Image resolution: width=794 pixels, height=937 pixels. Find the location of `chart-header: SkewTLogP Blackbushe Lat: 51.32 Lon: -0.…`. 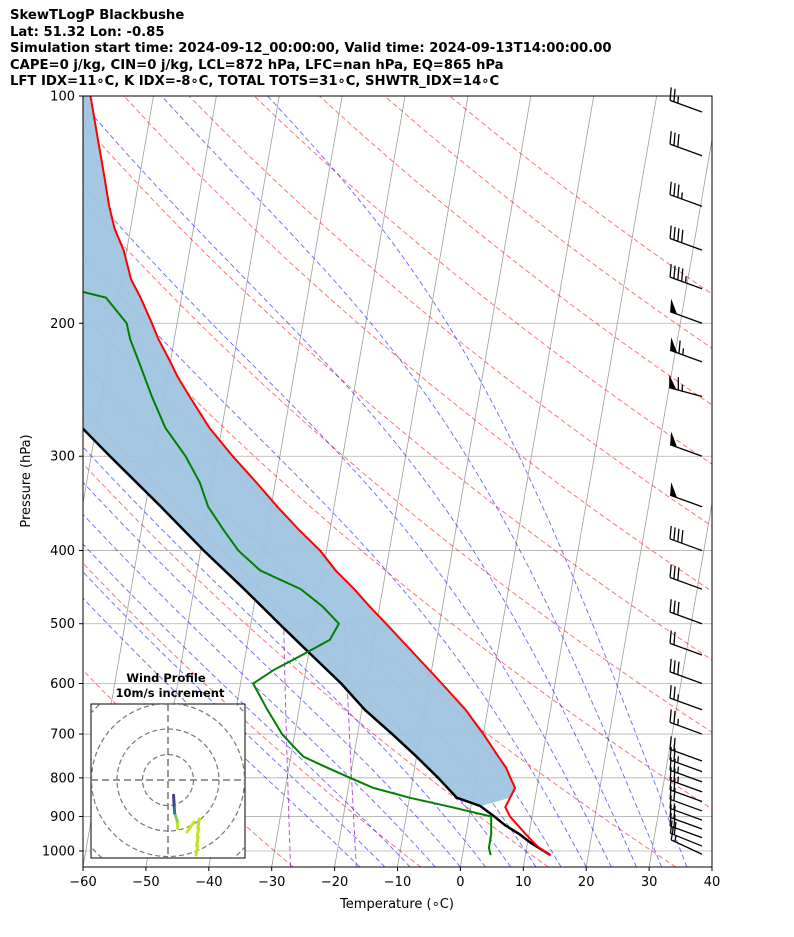

chart-header: SkewTLogP Blackbushe Lat: 51.32 Lon: -0.… is located at coordinates (400, 49).